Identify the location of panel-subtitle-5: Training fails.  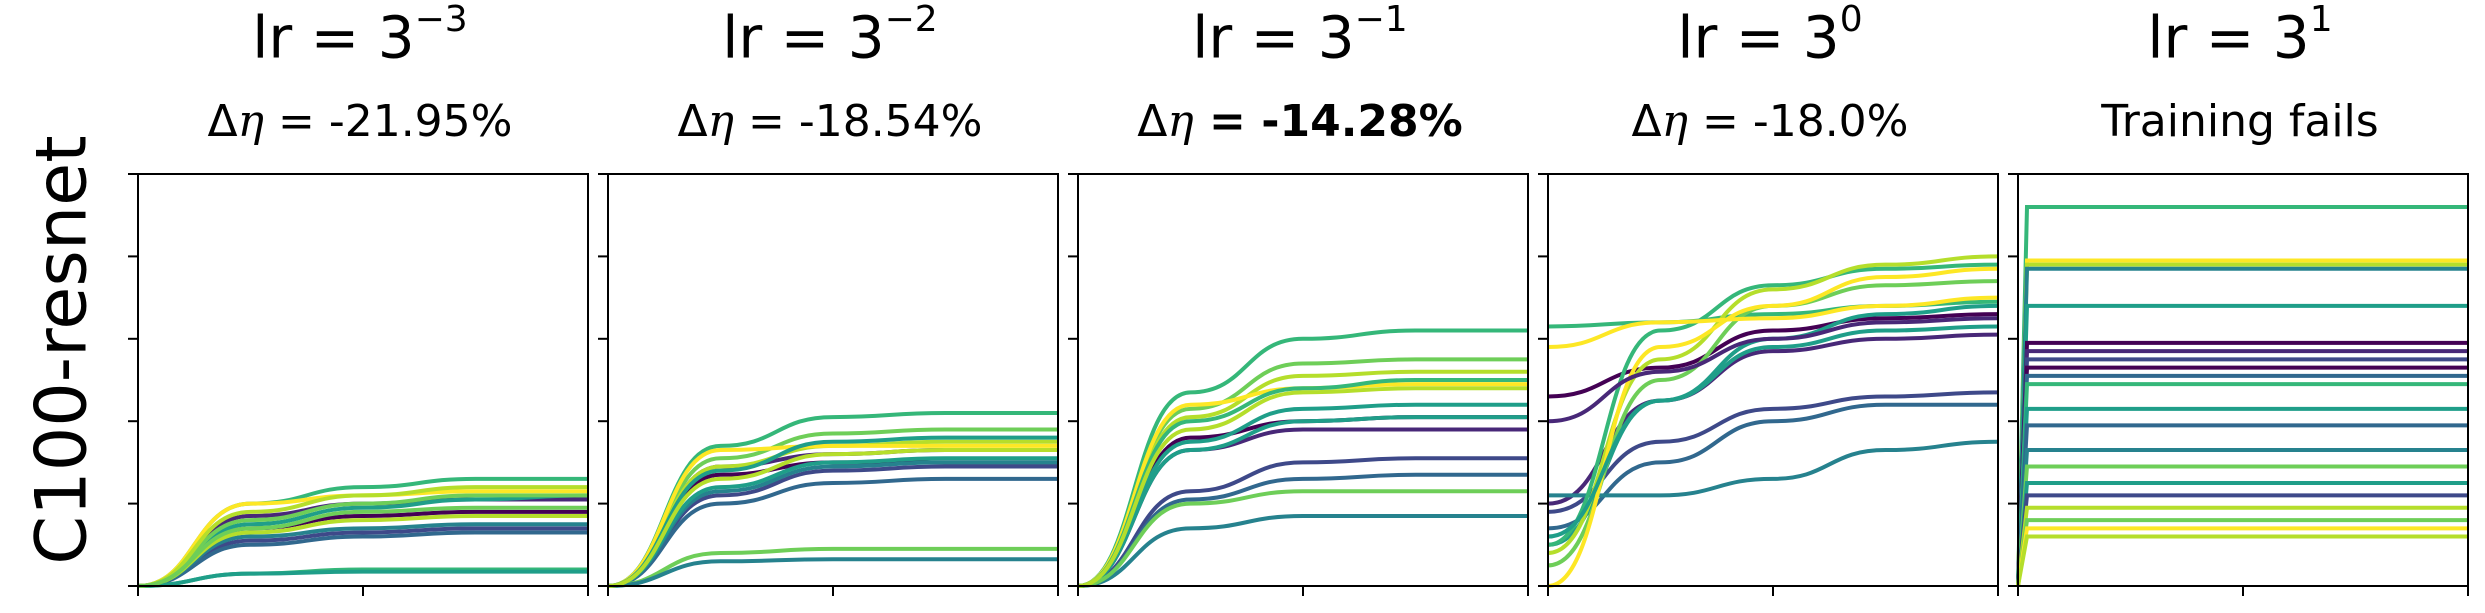
(2240, 121).